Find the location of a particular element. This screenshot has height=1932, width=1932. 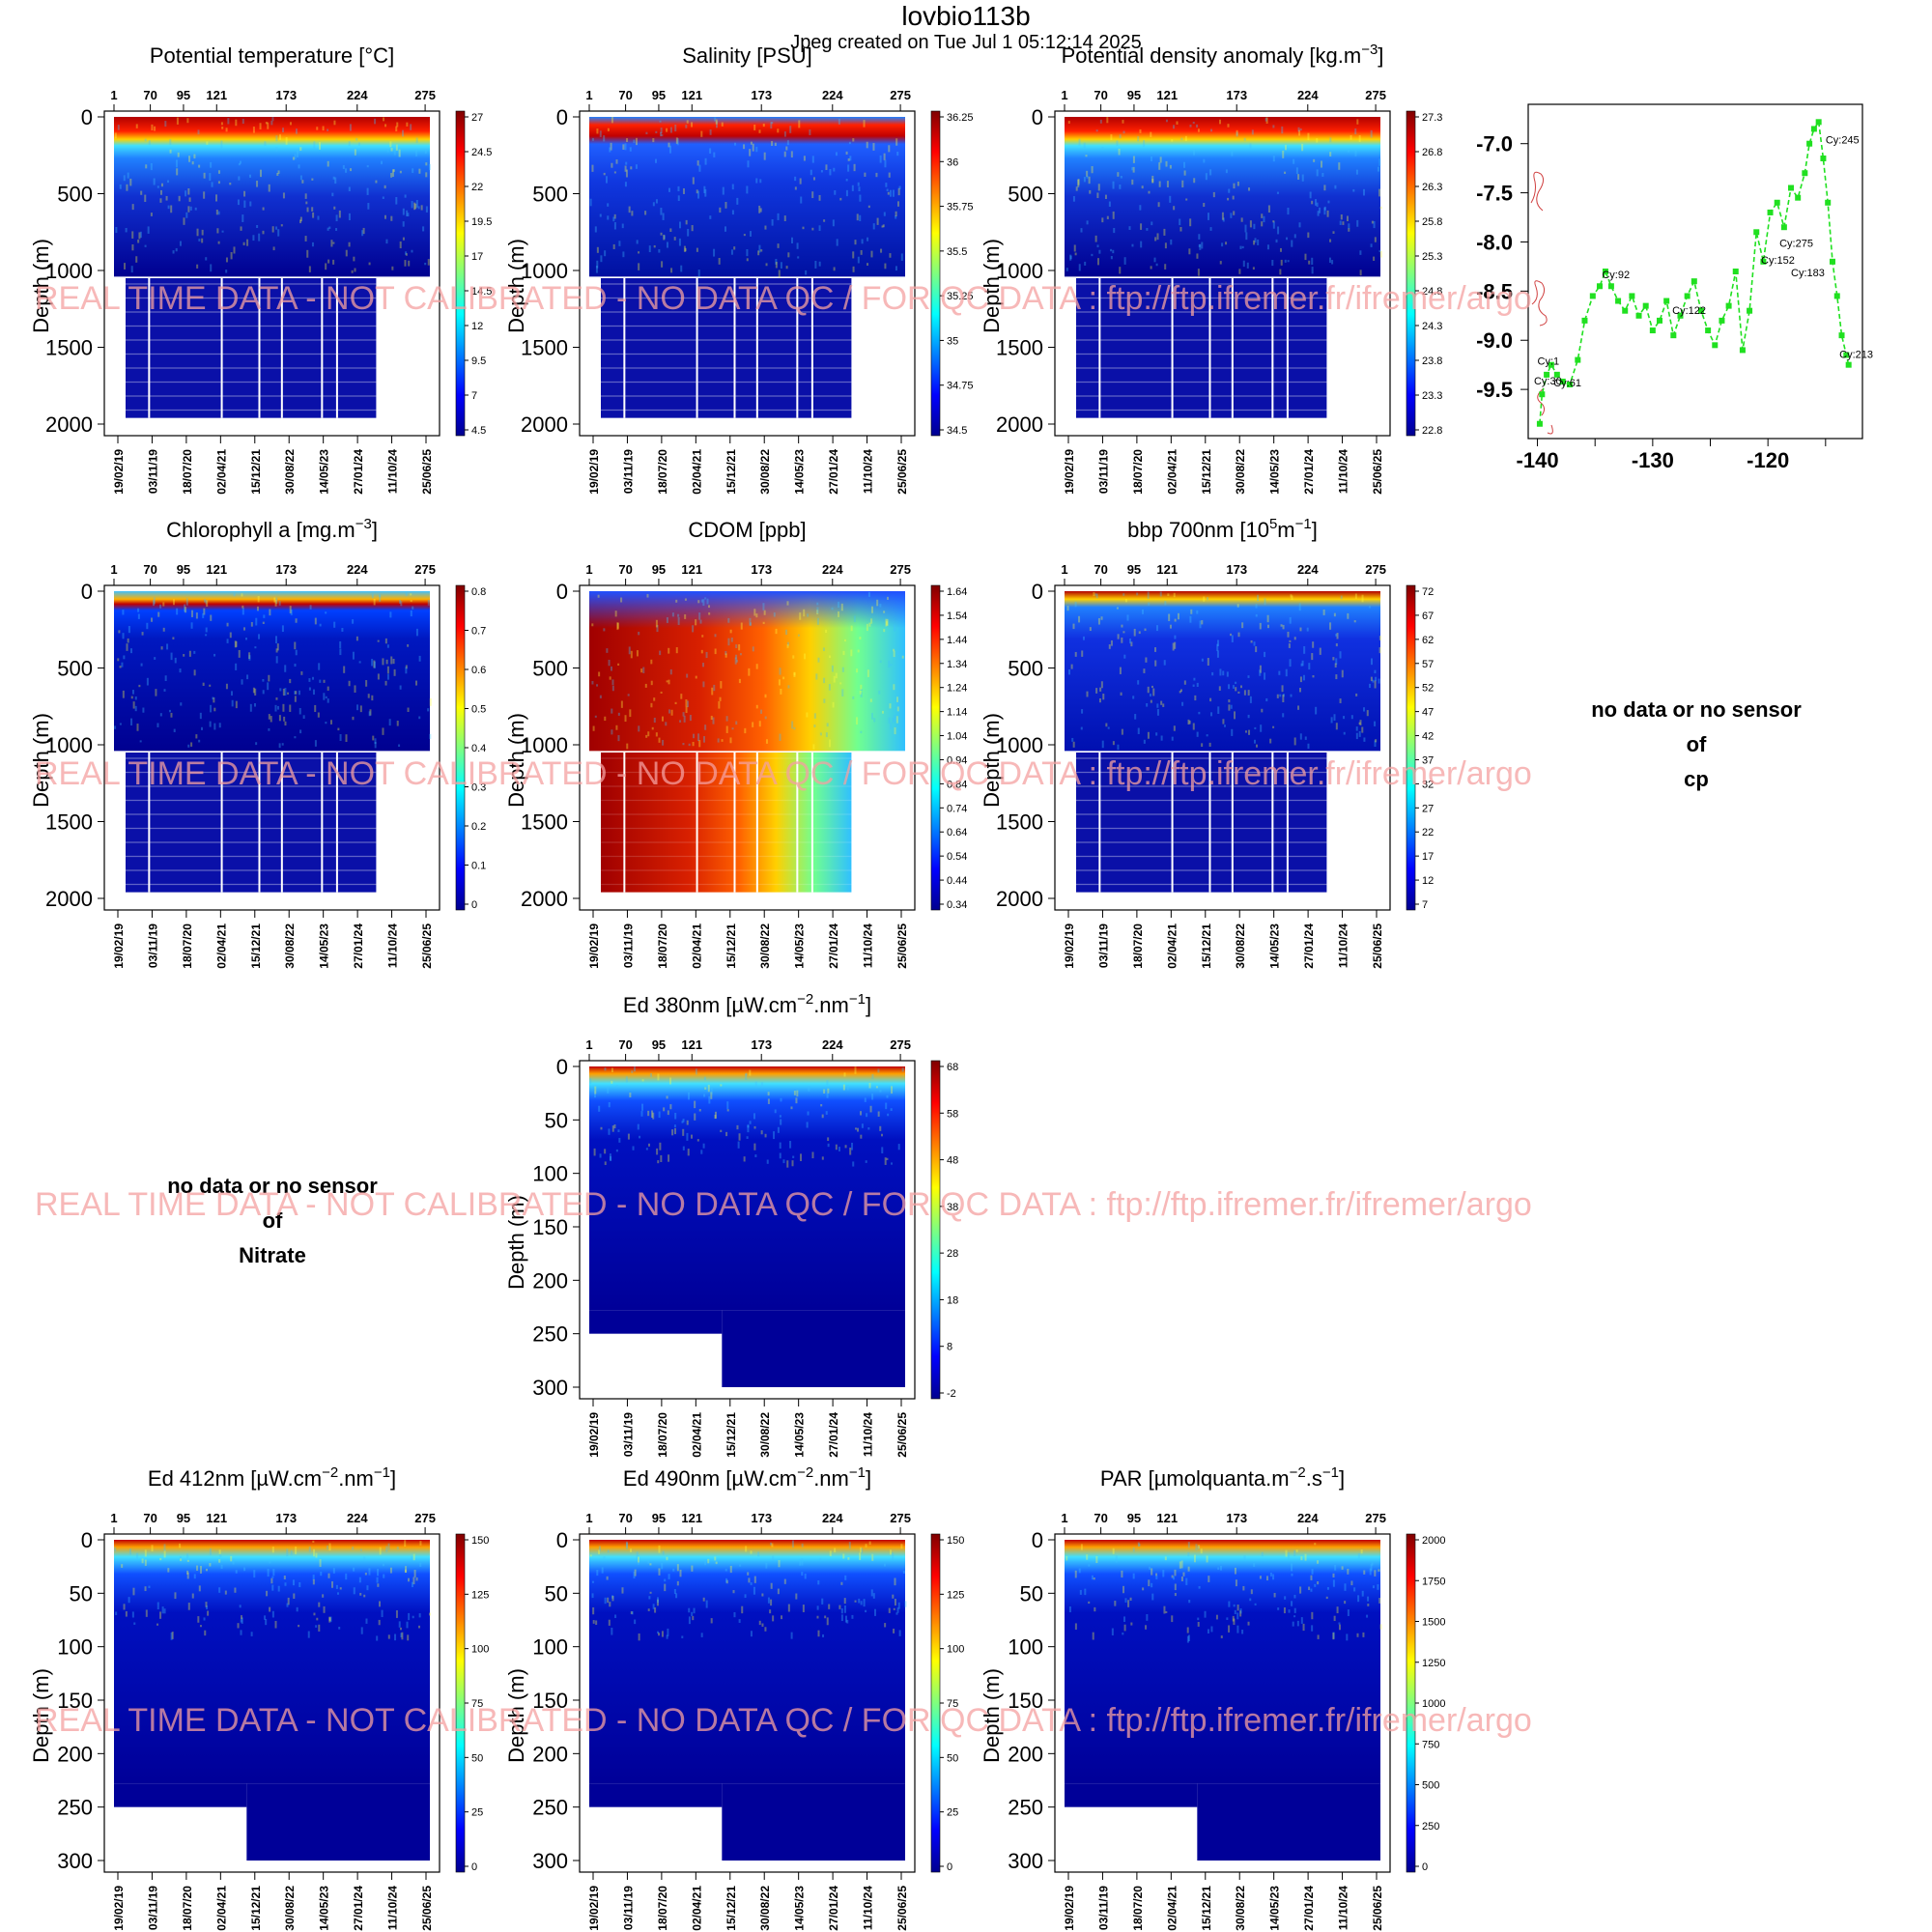

panel-title: Ed 490nm [µW.cm−2.nm−1] is located at coordinates (747, 1477).